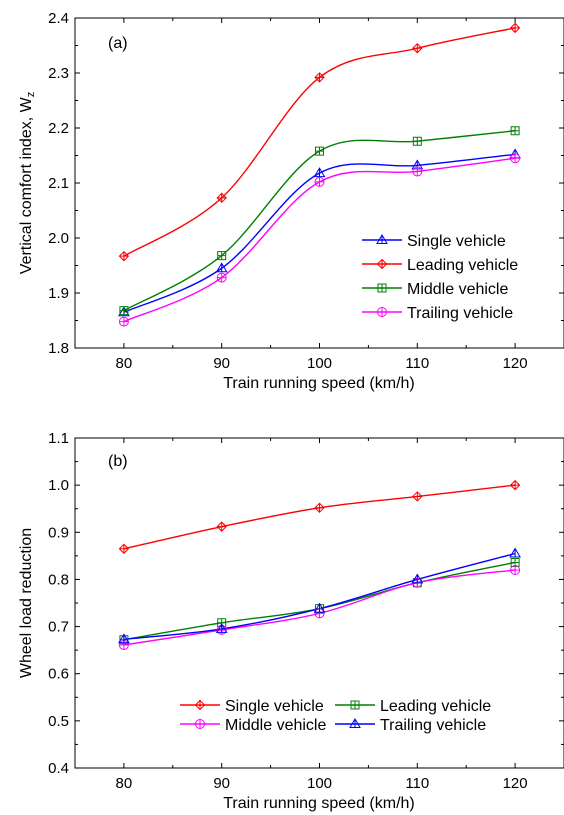 The image size is (564, 815). Describe the element at coordinates (58, 128) in the screenshot. I see `y-tick-label: 2.2` at that location.